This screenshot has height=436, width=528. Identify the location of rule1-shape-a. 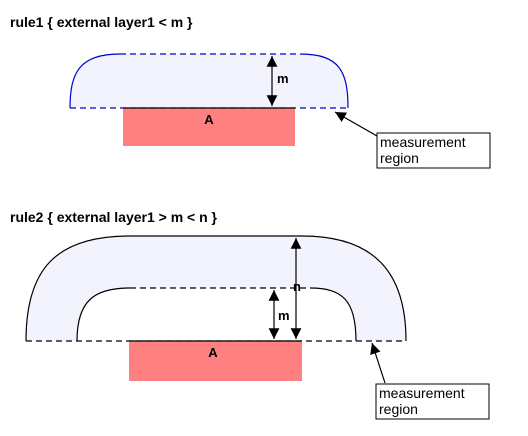
(209, 127).